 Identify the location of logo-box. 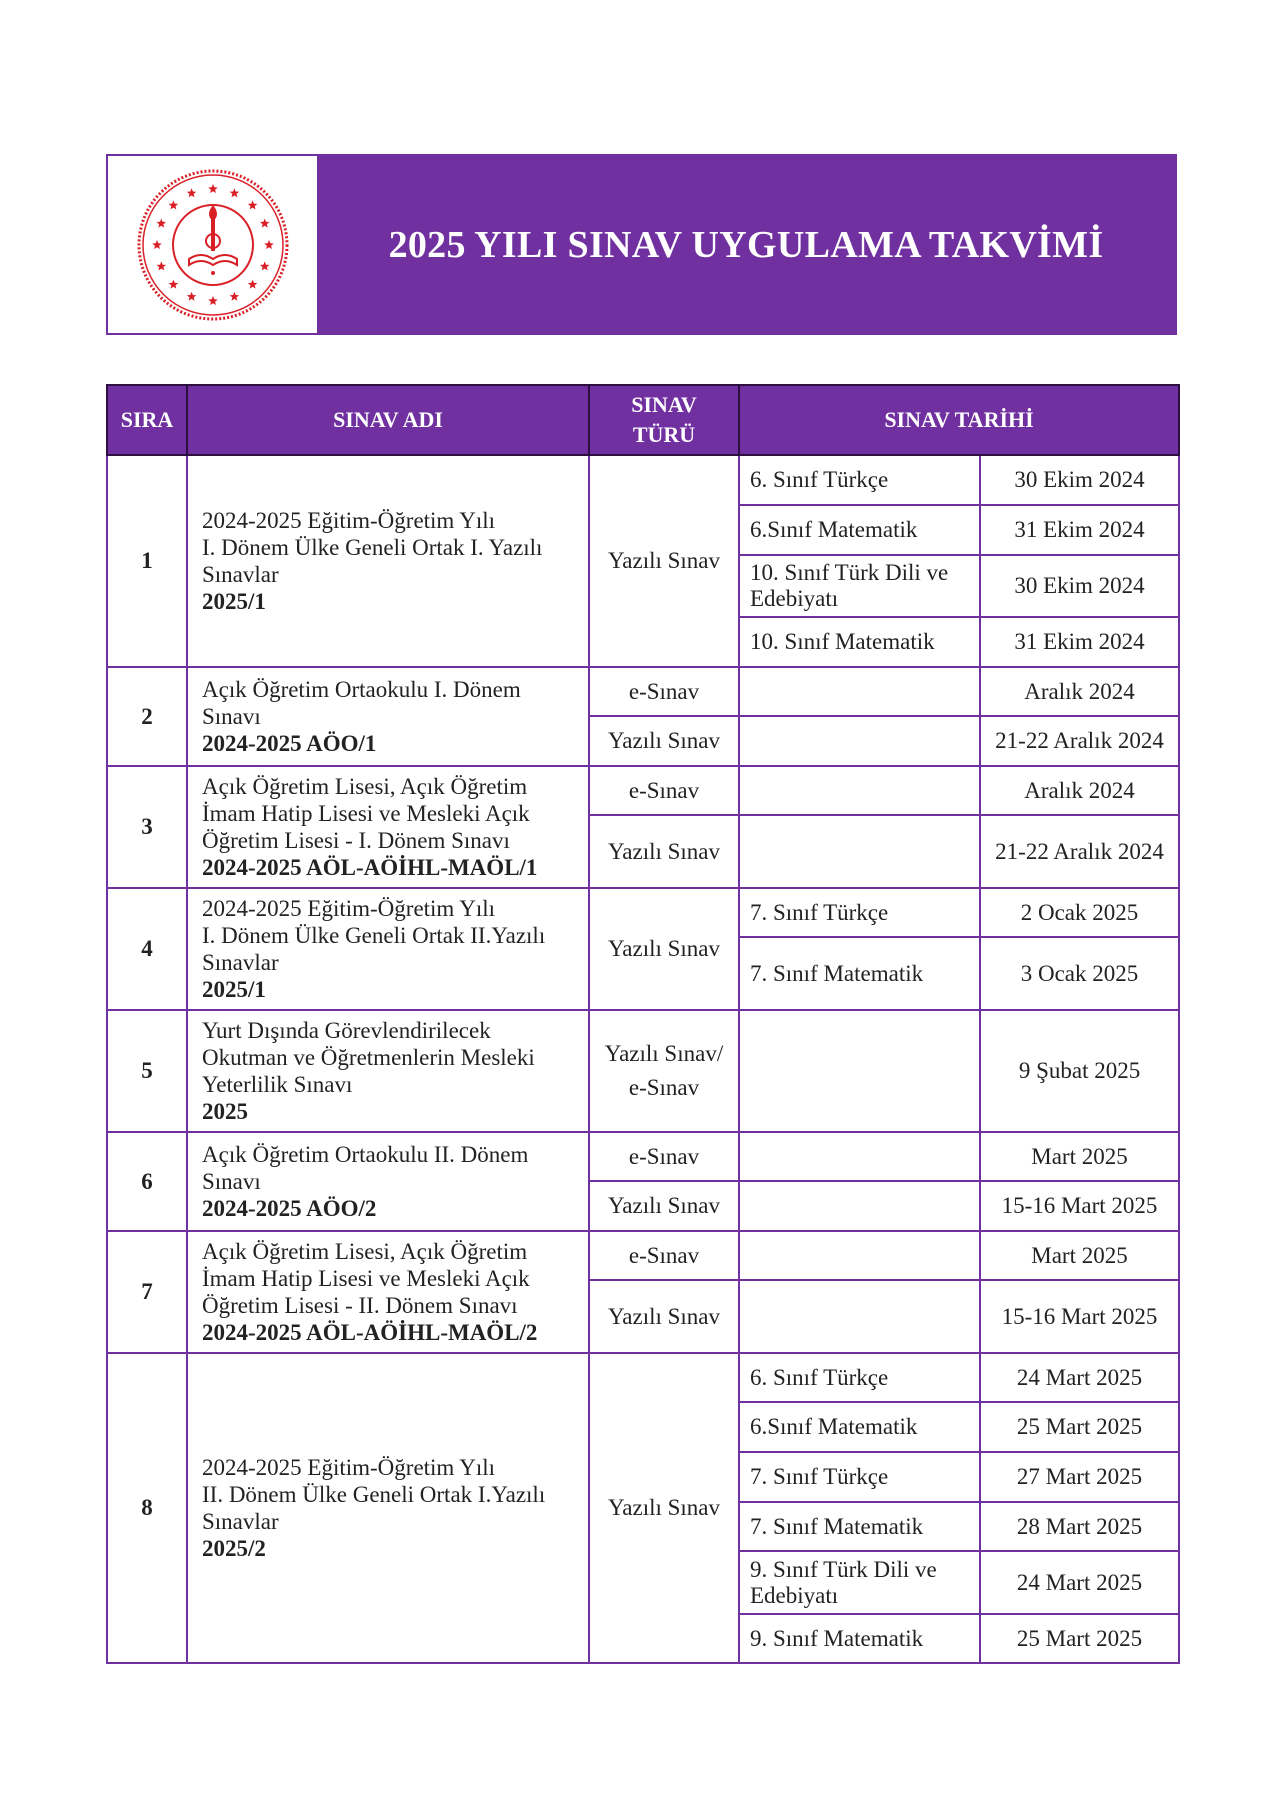
(212, 244).